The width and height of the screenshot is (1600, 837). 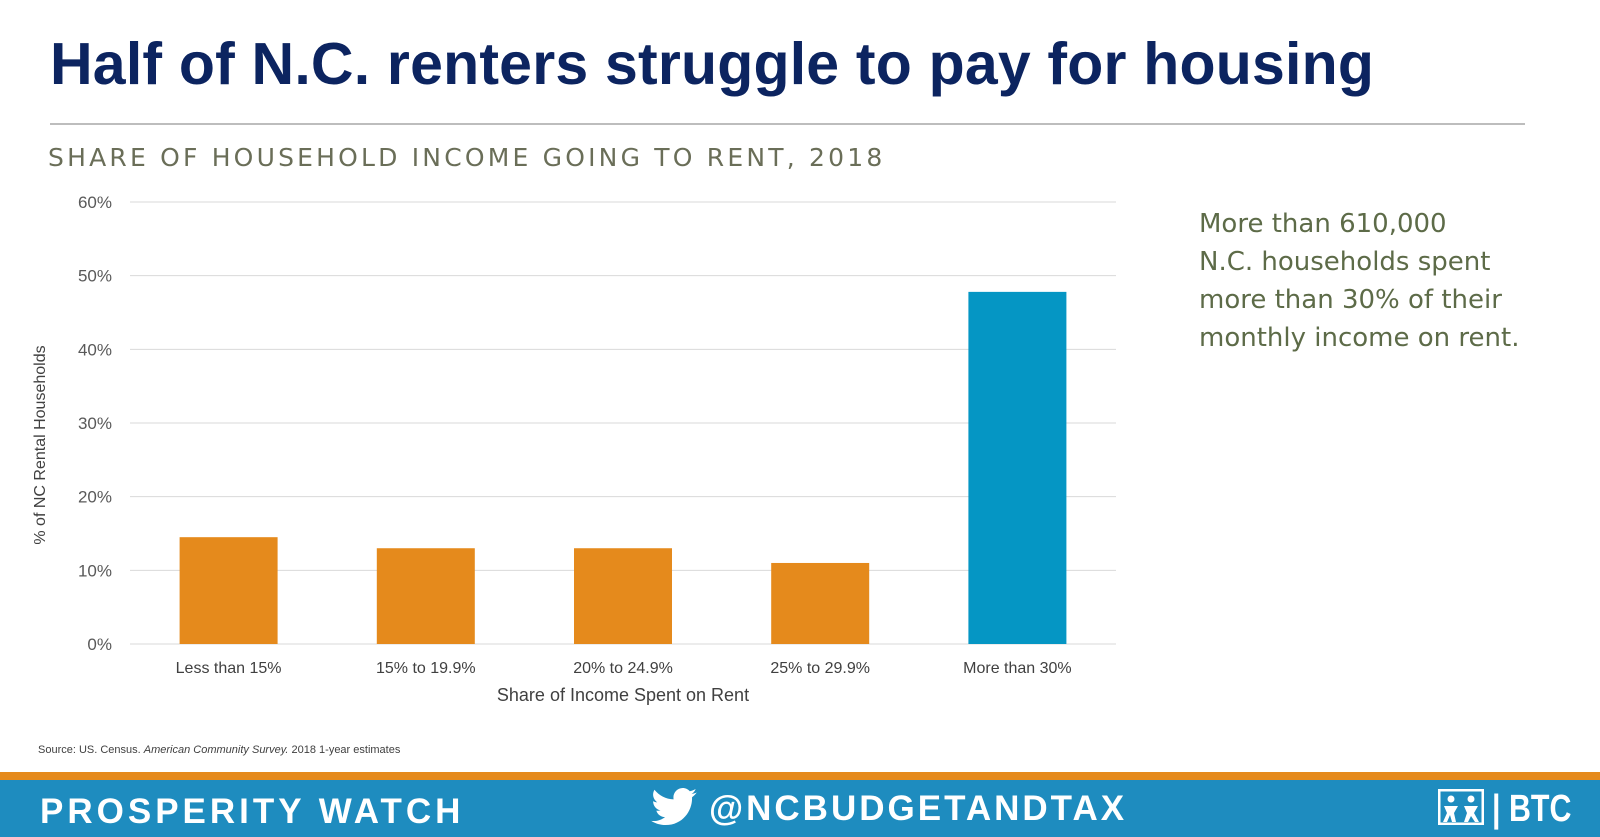 I want to click on footer-bar: PROSPERITY WATCH @NCBUDGETANDTAX | BTC, so click(x=800, y=808).